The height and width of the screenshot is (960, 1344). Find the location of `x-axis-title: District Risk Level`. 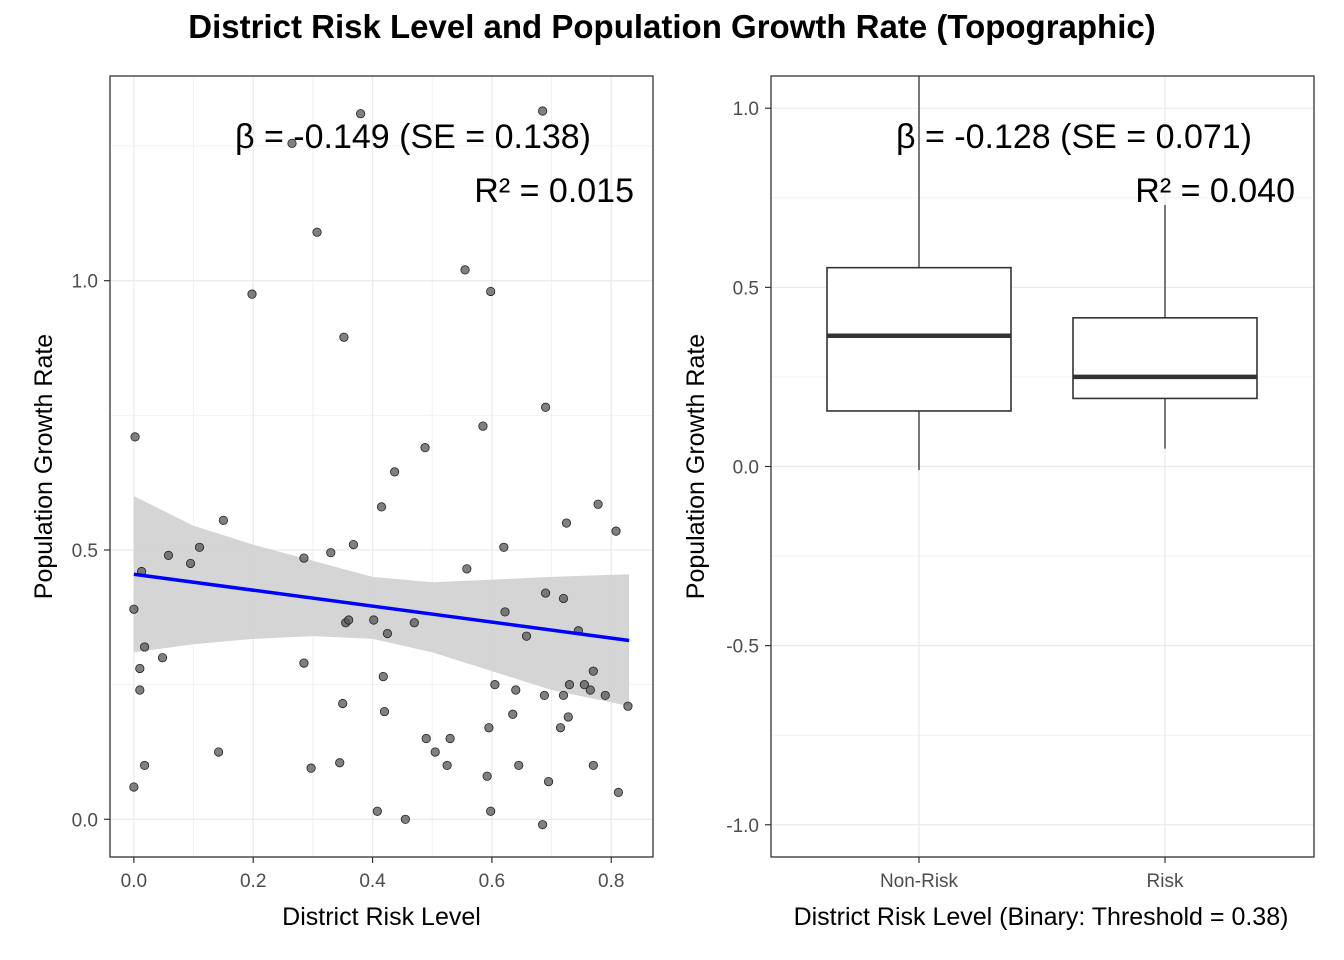

x-axis-title: District Risk Level is located at coordinates (381, 917).